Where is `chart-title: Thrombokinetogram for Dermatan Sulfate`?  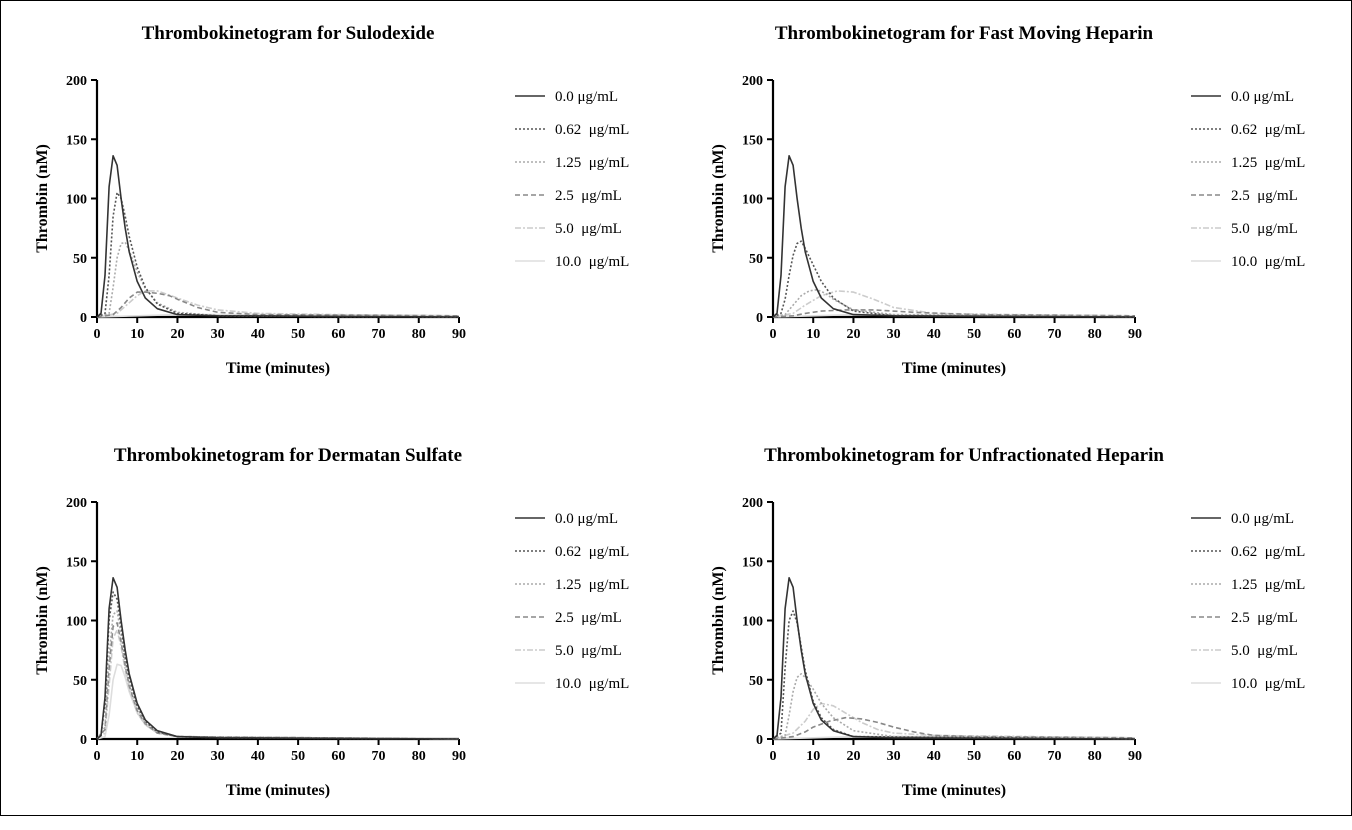 chart-title: Thrombokinetogram for Dermatan Sulfate is located at coordinates (288, 455).